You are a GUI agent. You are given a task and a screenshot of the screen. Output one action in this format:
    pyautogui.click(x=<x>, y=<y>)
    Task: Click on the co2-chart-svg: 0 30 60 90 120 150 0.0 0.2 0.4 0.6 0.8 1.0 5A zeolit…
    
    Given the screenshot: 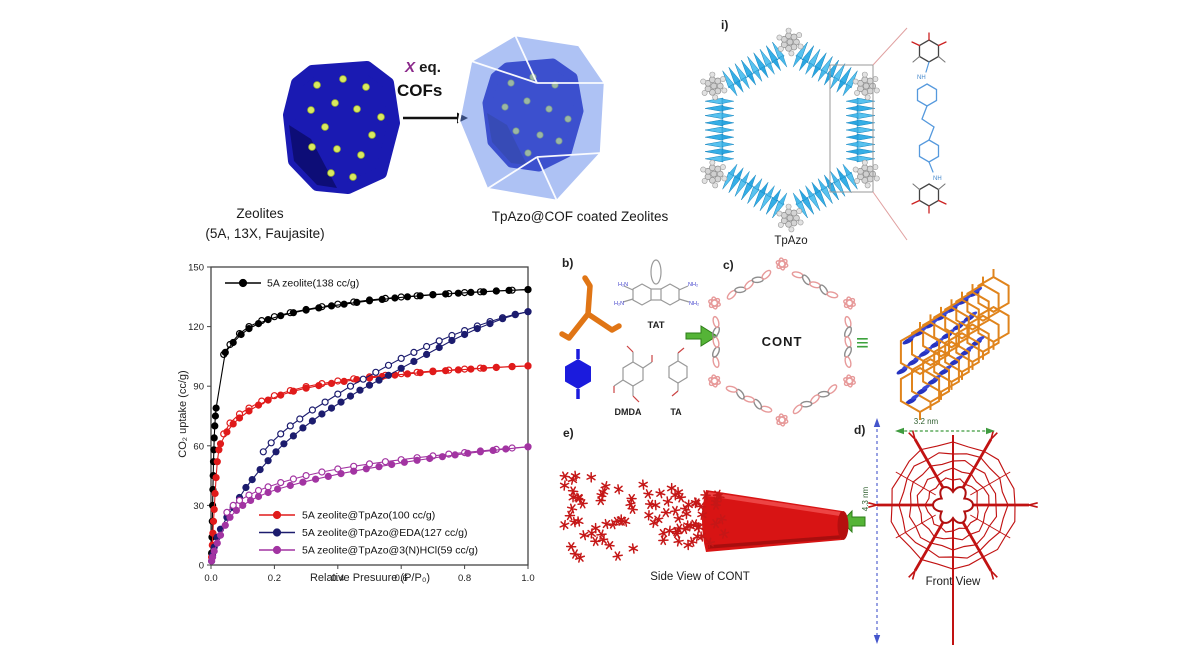 What is the action you would take?
    pyautogui.click(x=361, y=424)
    